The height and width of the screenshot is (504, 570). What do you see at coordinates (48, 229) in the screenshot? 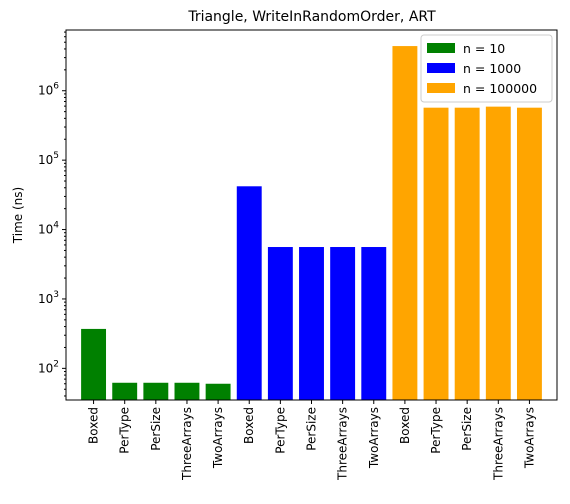
I see `y-tick-label: 10⁴` at bounding box center [48, 229].